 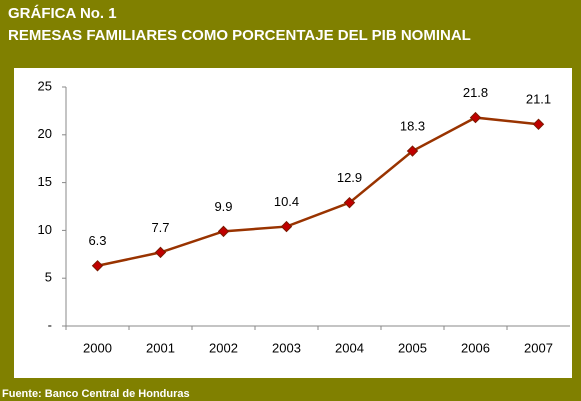 What do you see at coordinates (45, 133) in the screenshot?
I see `y-tick-label: 20` at bounding box center [45, 133].